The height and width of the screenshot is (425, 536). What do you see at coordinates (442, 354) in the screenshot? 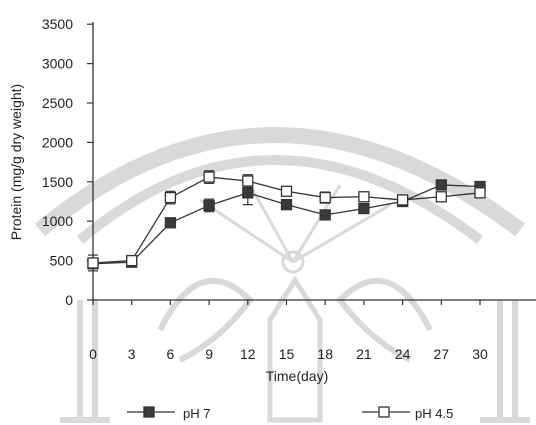
I see `x-tick-label: 27` at bounding box center [442, 354].